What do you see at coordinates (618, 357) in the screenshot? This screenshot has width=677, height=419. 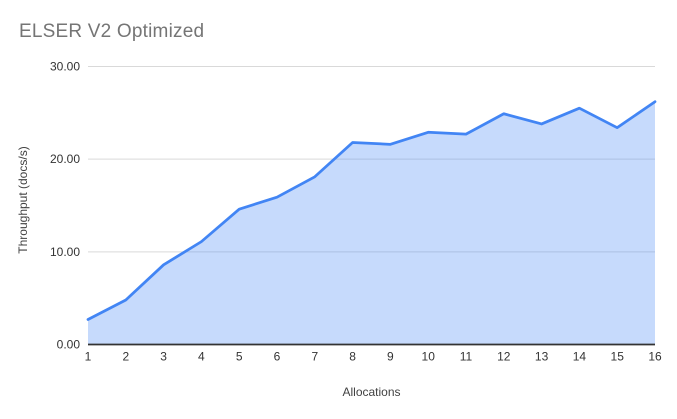 I see `x-tick-label: 15` at bounding box center [618, 357].